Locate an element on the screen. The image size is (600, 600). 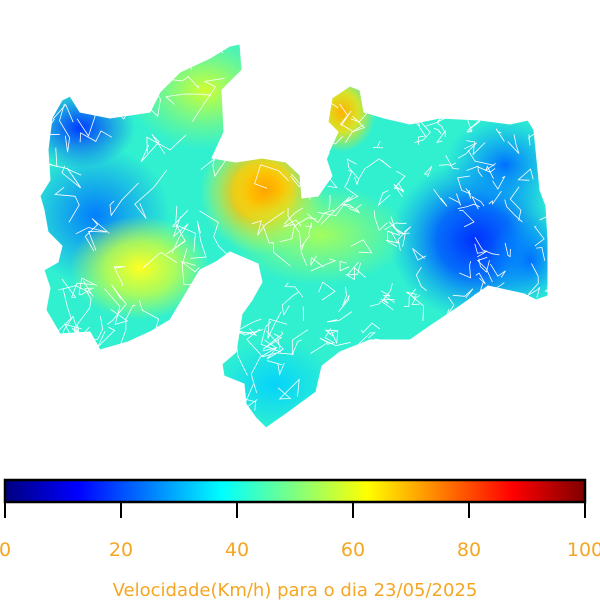
colorbar-tick-label-60: 60 is located at coordinates (353, 550).